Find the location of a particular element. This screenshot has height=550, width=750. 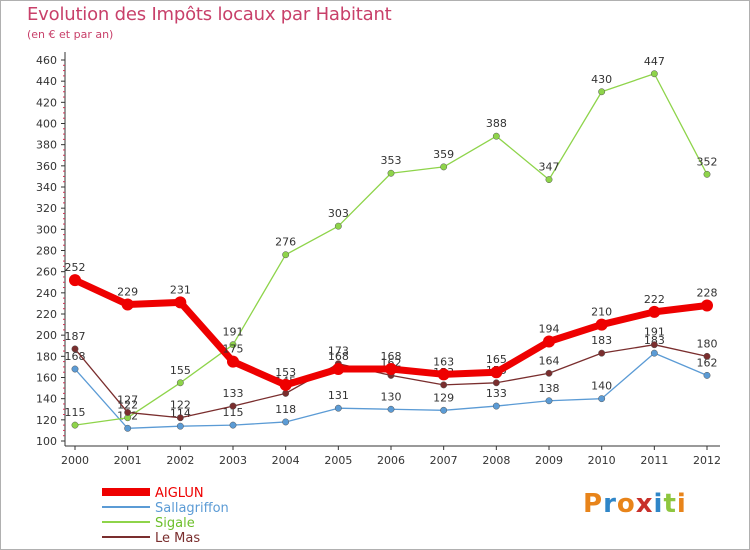

data-label: 228 is located at coordinates (707, 293).